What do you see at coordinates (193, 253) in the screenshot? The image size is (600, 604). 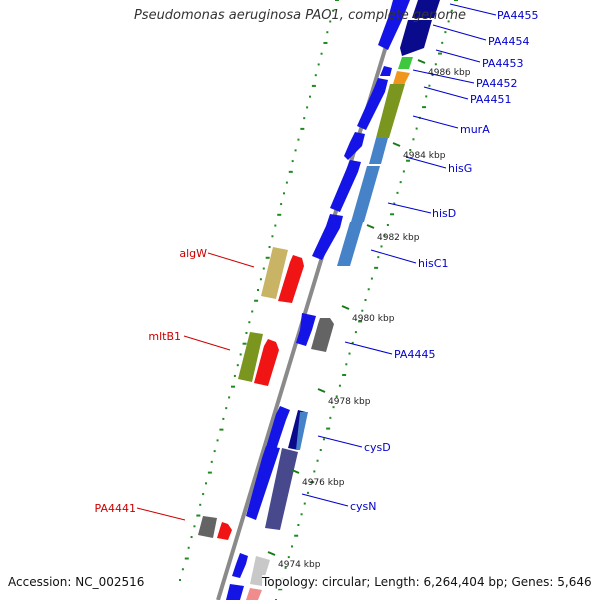 I see `gene-label: algW` at bounding box center [193, 253].